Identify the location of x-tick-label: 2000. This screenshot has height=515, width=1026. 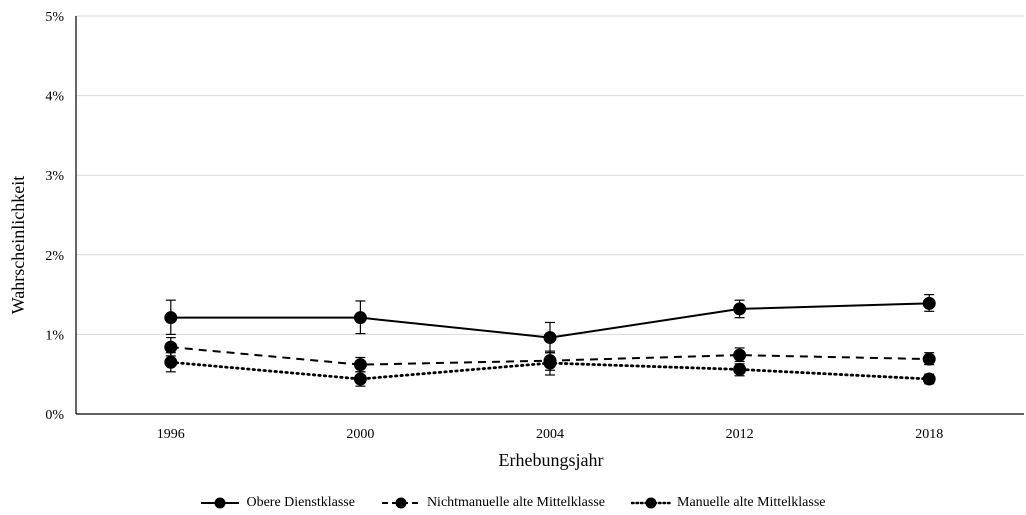
(360, 434).